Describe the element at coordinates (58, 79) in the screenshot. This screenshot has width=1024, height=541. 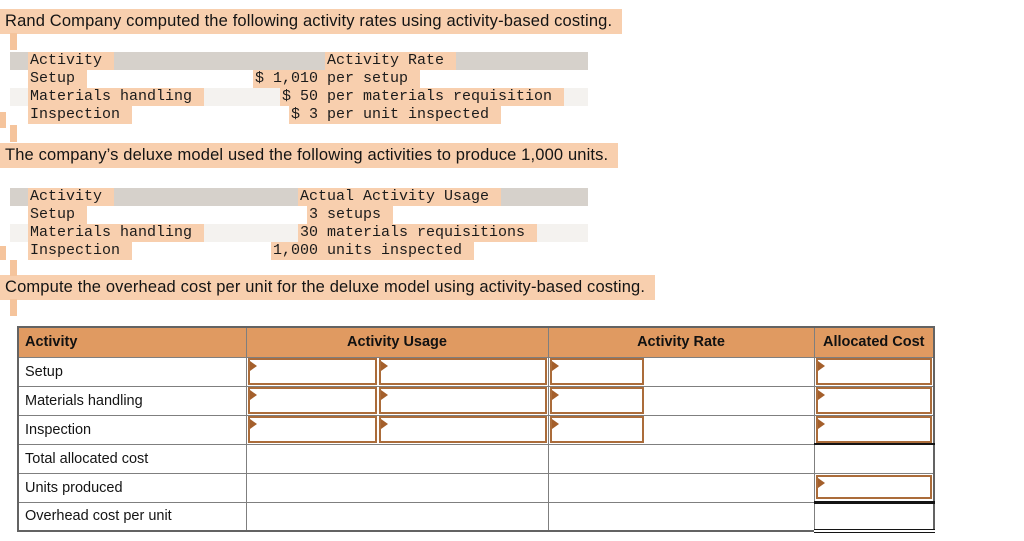
I see `rate-row-label: Setup` at that location.